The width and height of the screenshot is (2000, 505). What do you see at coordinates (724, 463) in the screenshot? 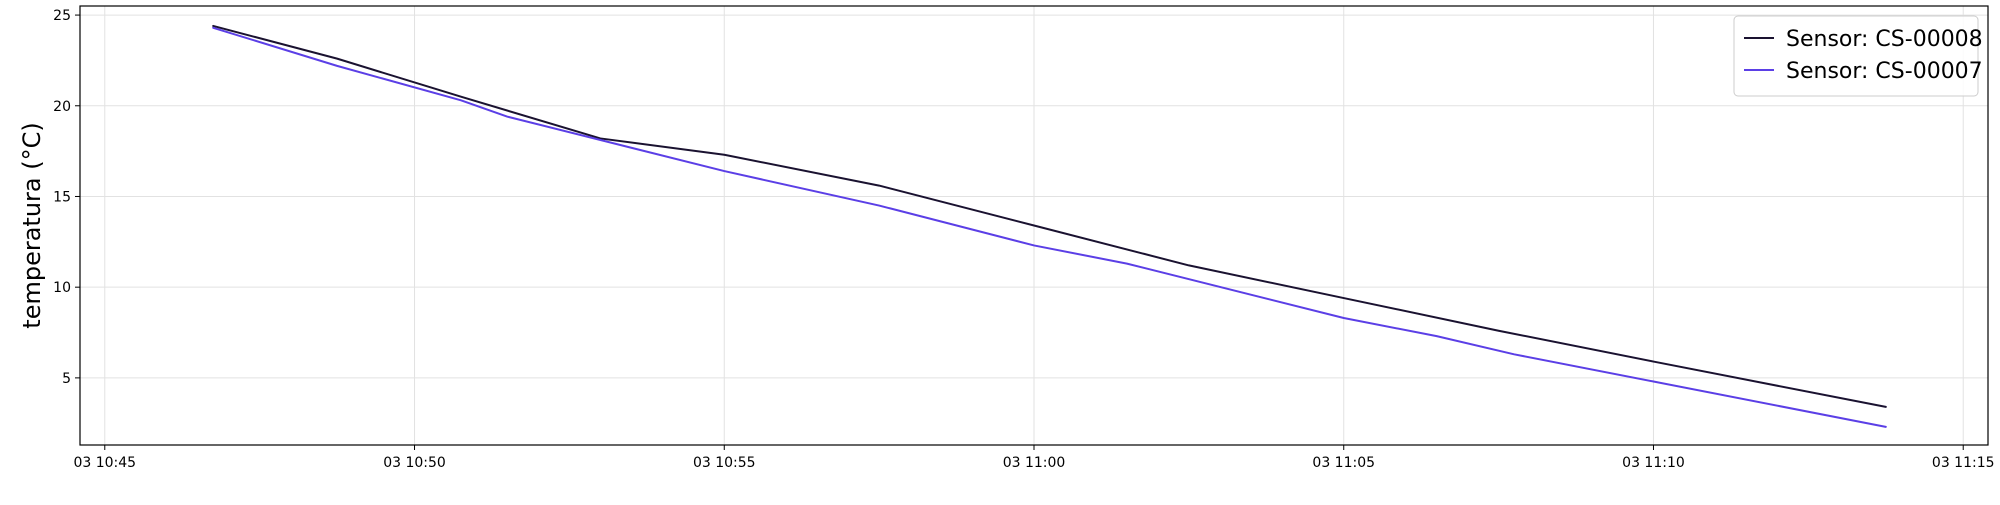
I see `x-tick-label: 03 10:55` at bounding box center [724, 463].